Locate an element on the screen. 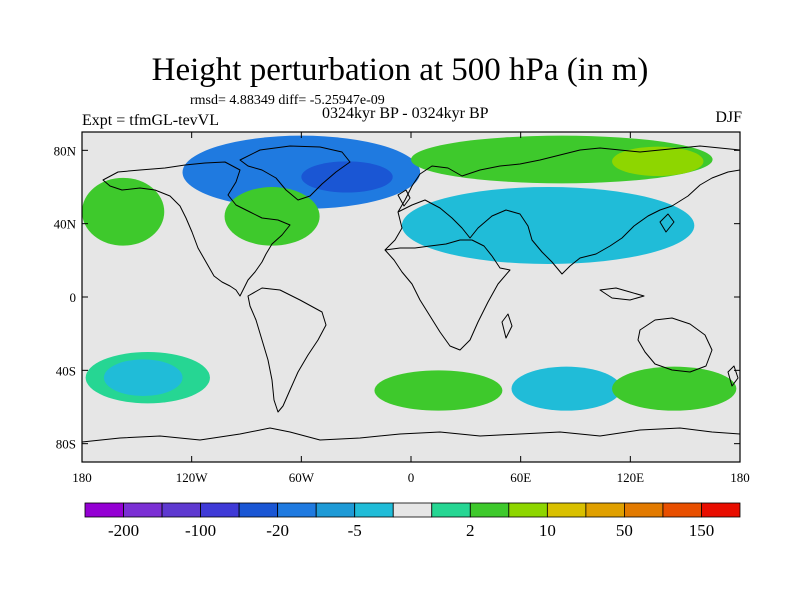 The width and height of the screenshot is (800, 600). y-tick-label: 80S is located at coordinates (66, 444).